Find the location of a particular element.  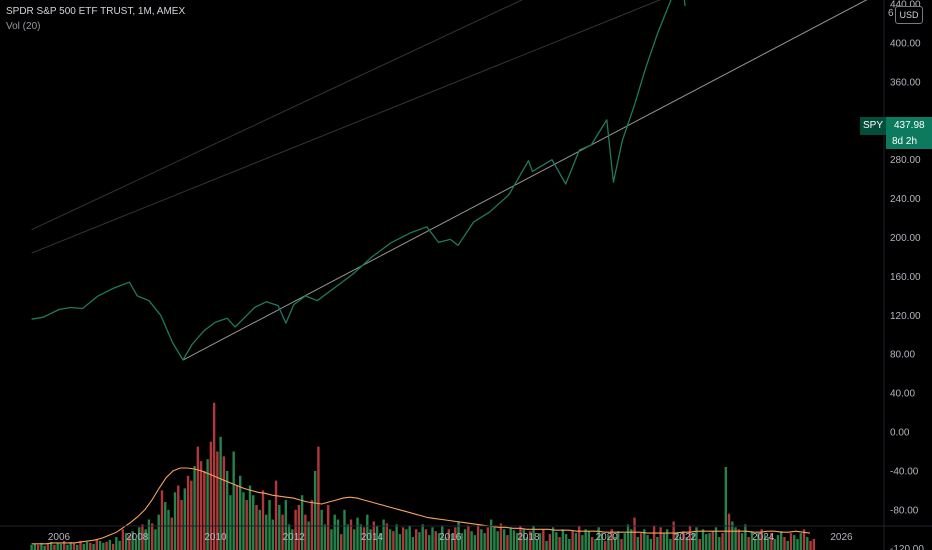

time-tick-label: 2020 is located at coordinates (607, 537).